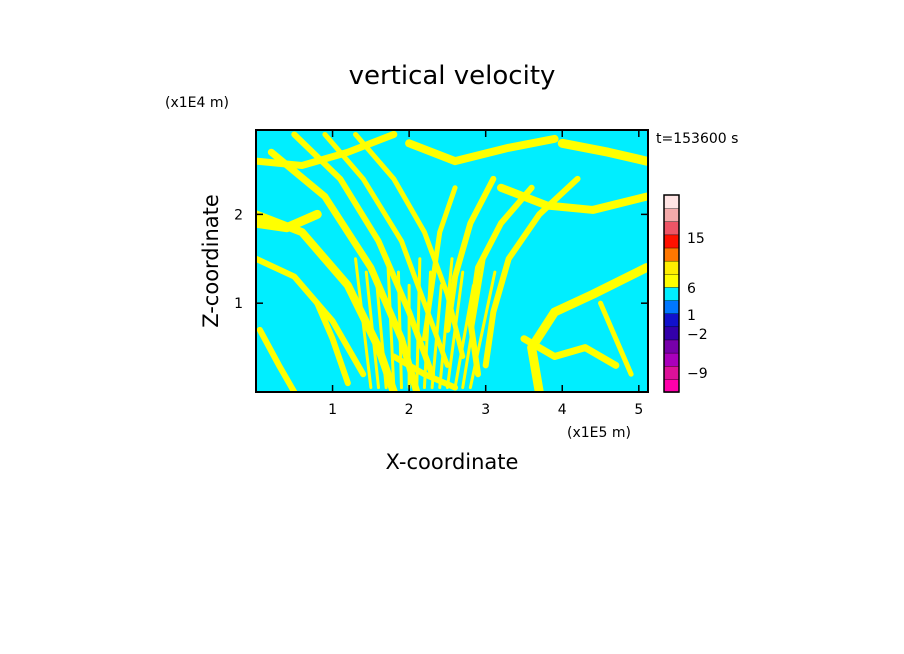 The width and height of the screenshot is (904, 654). Describe the element at coordinates (452, 462) in the screenshot. I see `x-axis-label: X-coordinate` at that location.